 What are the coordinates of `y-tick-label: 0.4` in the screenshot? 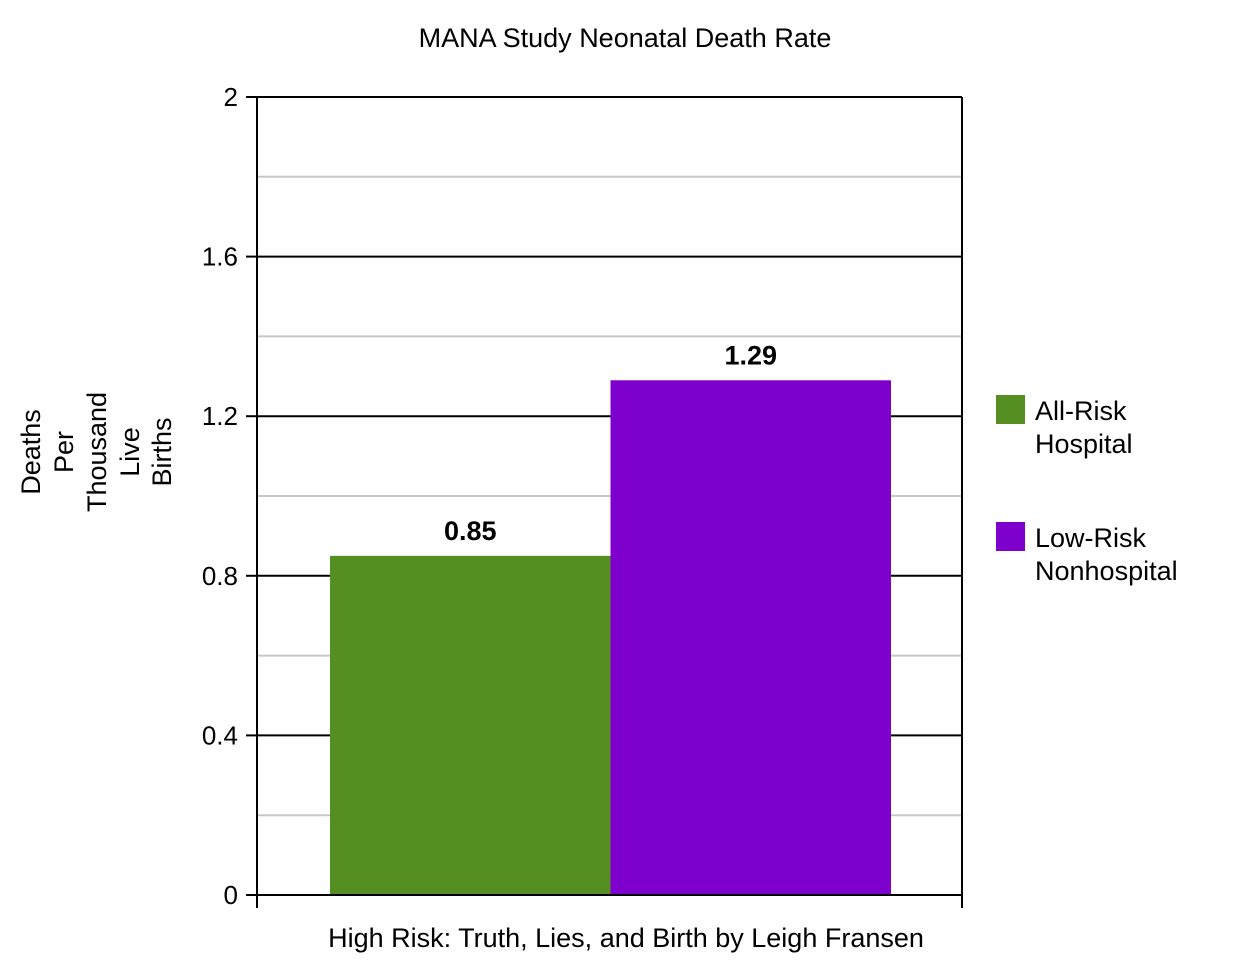 It's located at (220, 735).